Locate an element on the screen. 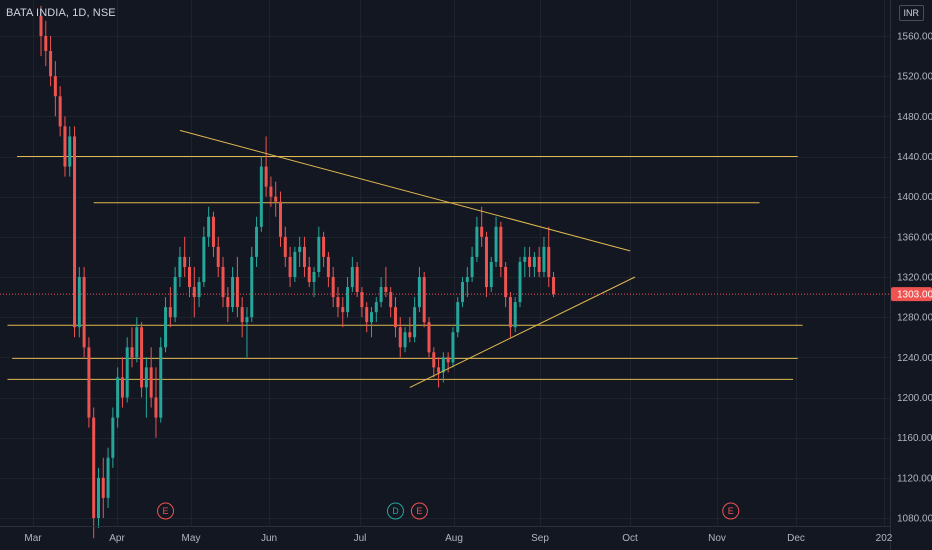 This screenshot has width=932, height=550. symbol-title: BATA INDIA, 1D, NSE is located at coordinates (61, 13).